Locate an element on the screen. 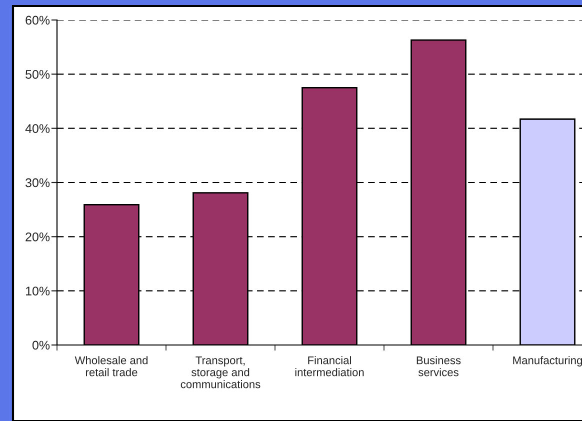 Image resolution: width=582 pixels, height=421 pixels. x-tick-label: Manufacturing is located at coordinates (547, 361).